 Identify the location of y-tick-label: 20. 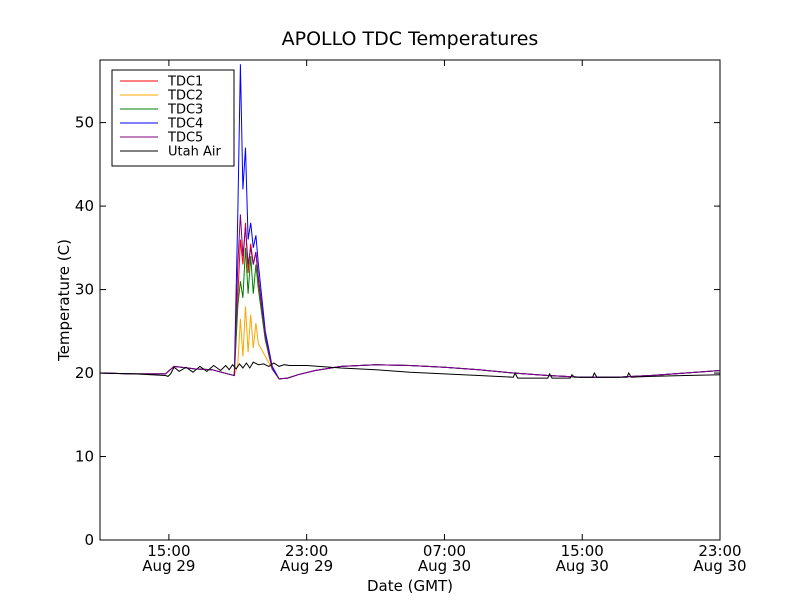
(84, 373).